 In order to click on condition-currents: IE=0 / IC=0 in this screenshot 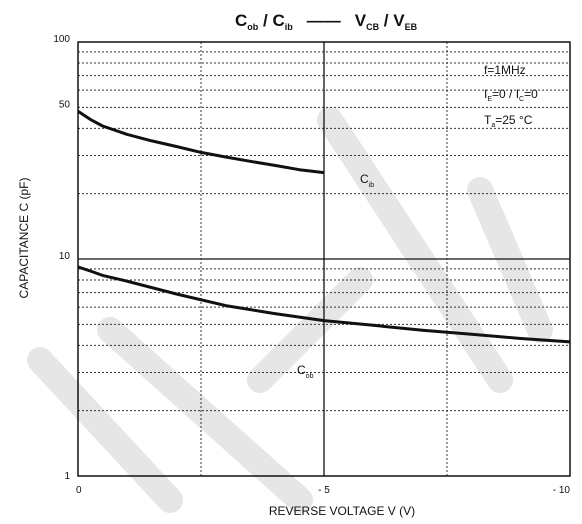, I will do `click(511, 95)`.